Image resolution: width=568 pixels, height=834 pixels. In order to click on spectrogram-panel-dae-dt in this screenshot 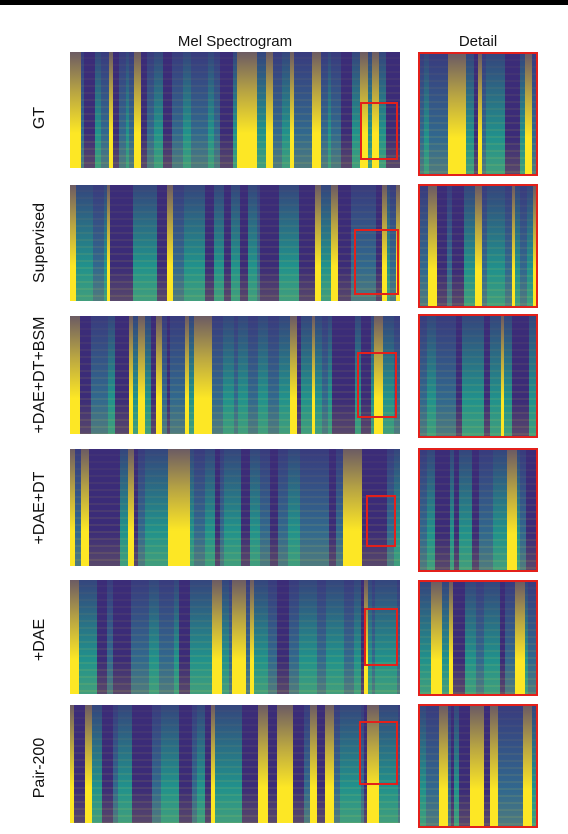, I will do `click(235, 512)`.